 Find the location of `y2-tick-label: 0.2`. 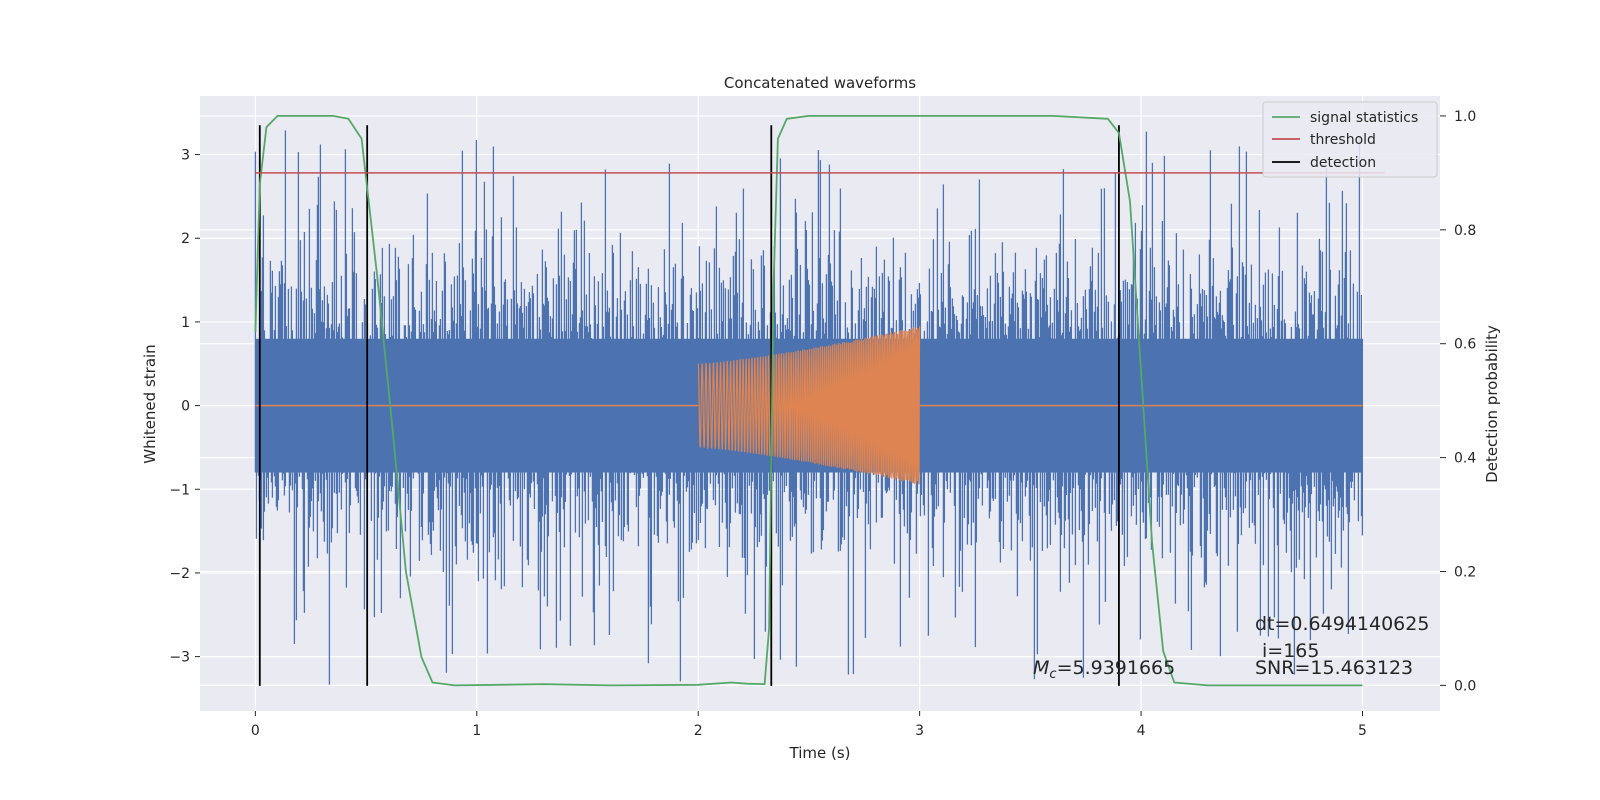

y2-tick-label: 0.2 is located at coordinates (1465, 572).